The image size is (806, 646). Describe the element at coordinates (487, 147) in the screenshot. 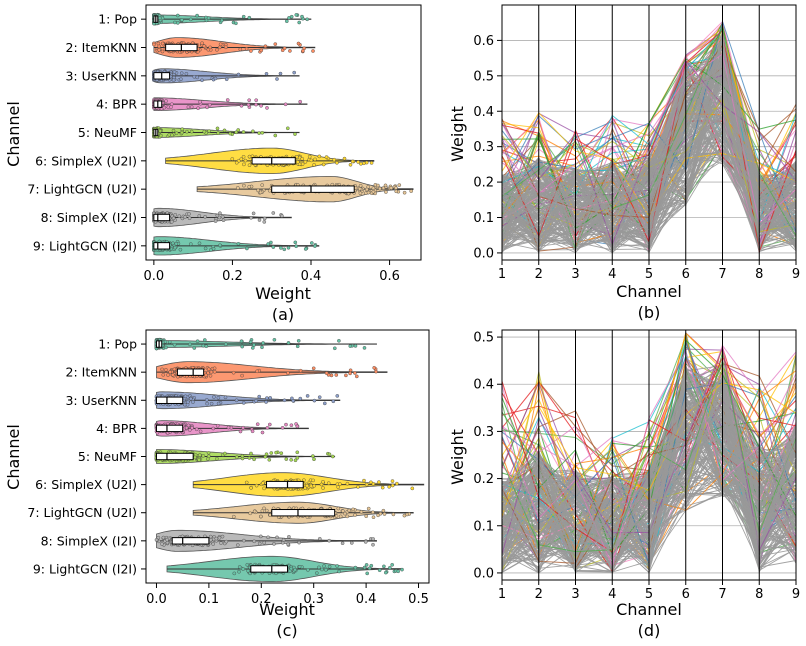

I see `y-ticks-b: 0.0 0.1 0.2 0.3 0.4 0.5 0.6` at that location.